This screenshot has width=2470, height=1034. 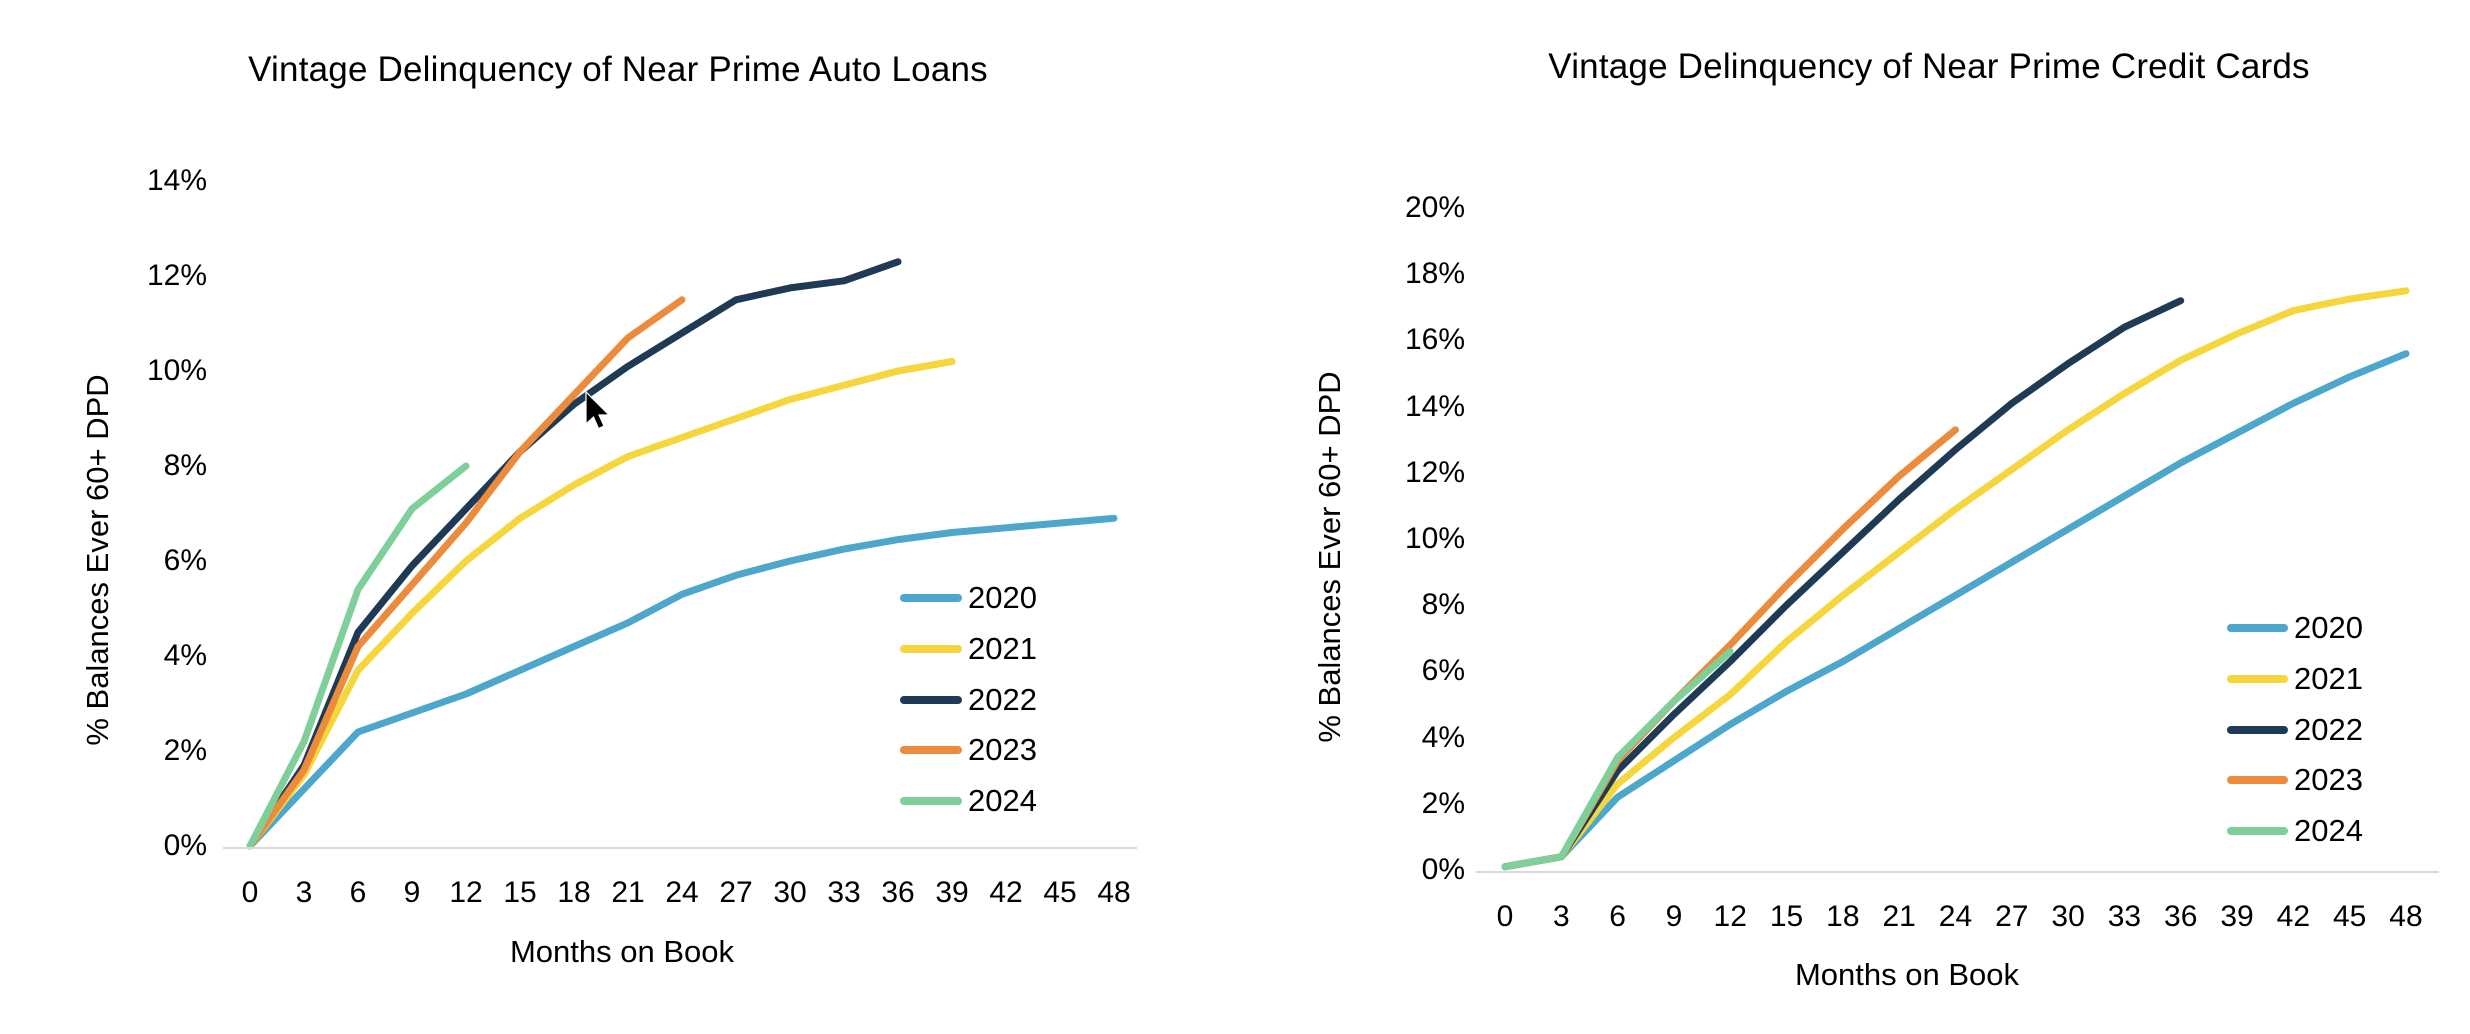 I want to click on y-tick-label: 16%, so click(x=1434, y=340).